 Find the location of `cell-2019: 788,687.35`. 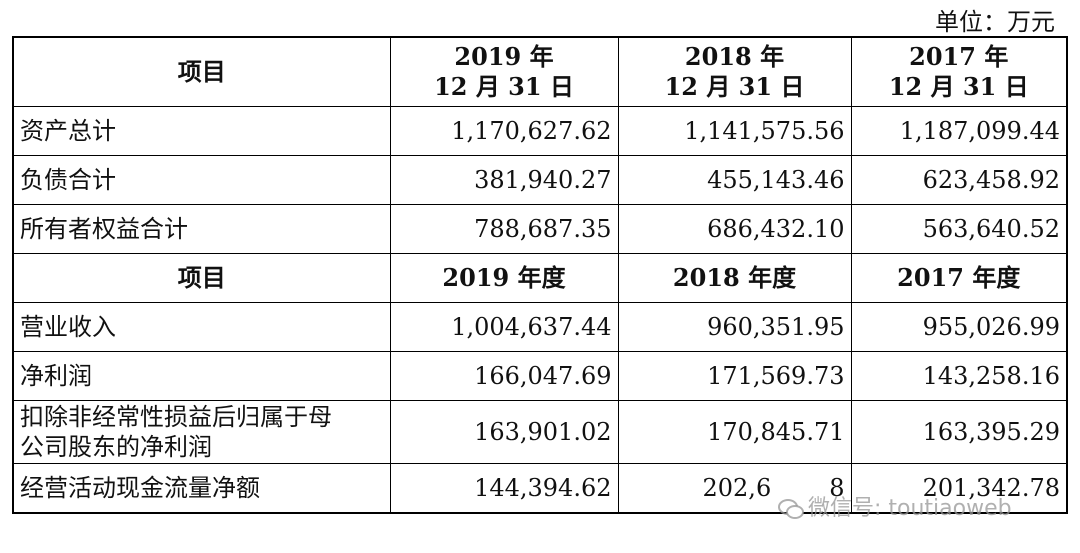

cell-2019: 788,687.35 is located at coordinates (504, 229).